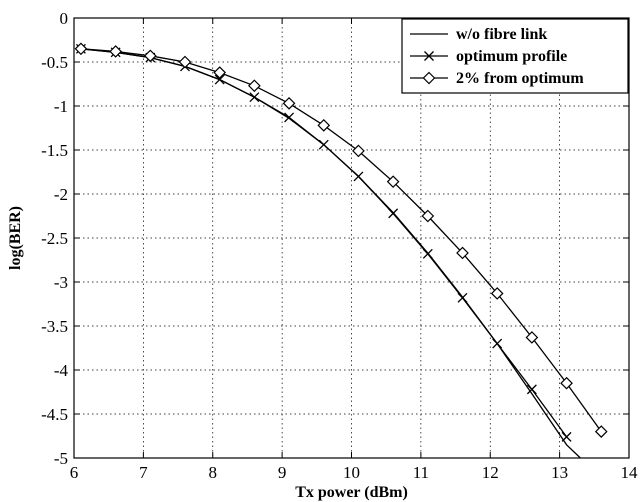  I want to click on legend-label: optimum profile, so click(511, 56).